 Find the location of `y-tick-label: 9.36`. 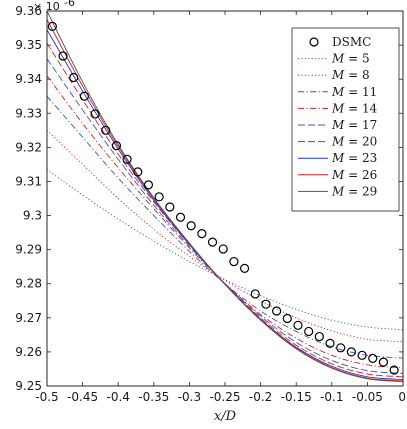

y-tick-label: 9.36 is located at coordinates (28, 11).